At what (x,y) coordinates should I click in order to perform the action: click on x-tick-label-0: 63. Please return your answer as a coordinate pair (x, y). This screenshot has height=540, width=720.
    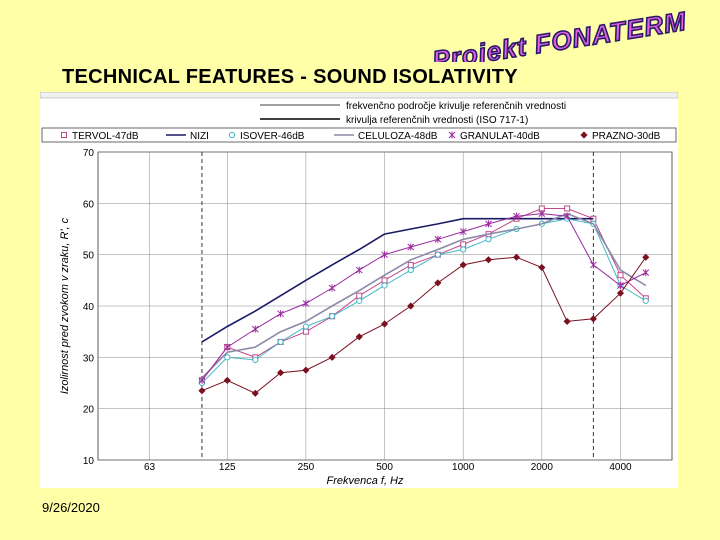
    Looking at the image, I should click on (150, 467).